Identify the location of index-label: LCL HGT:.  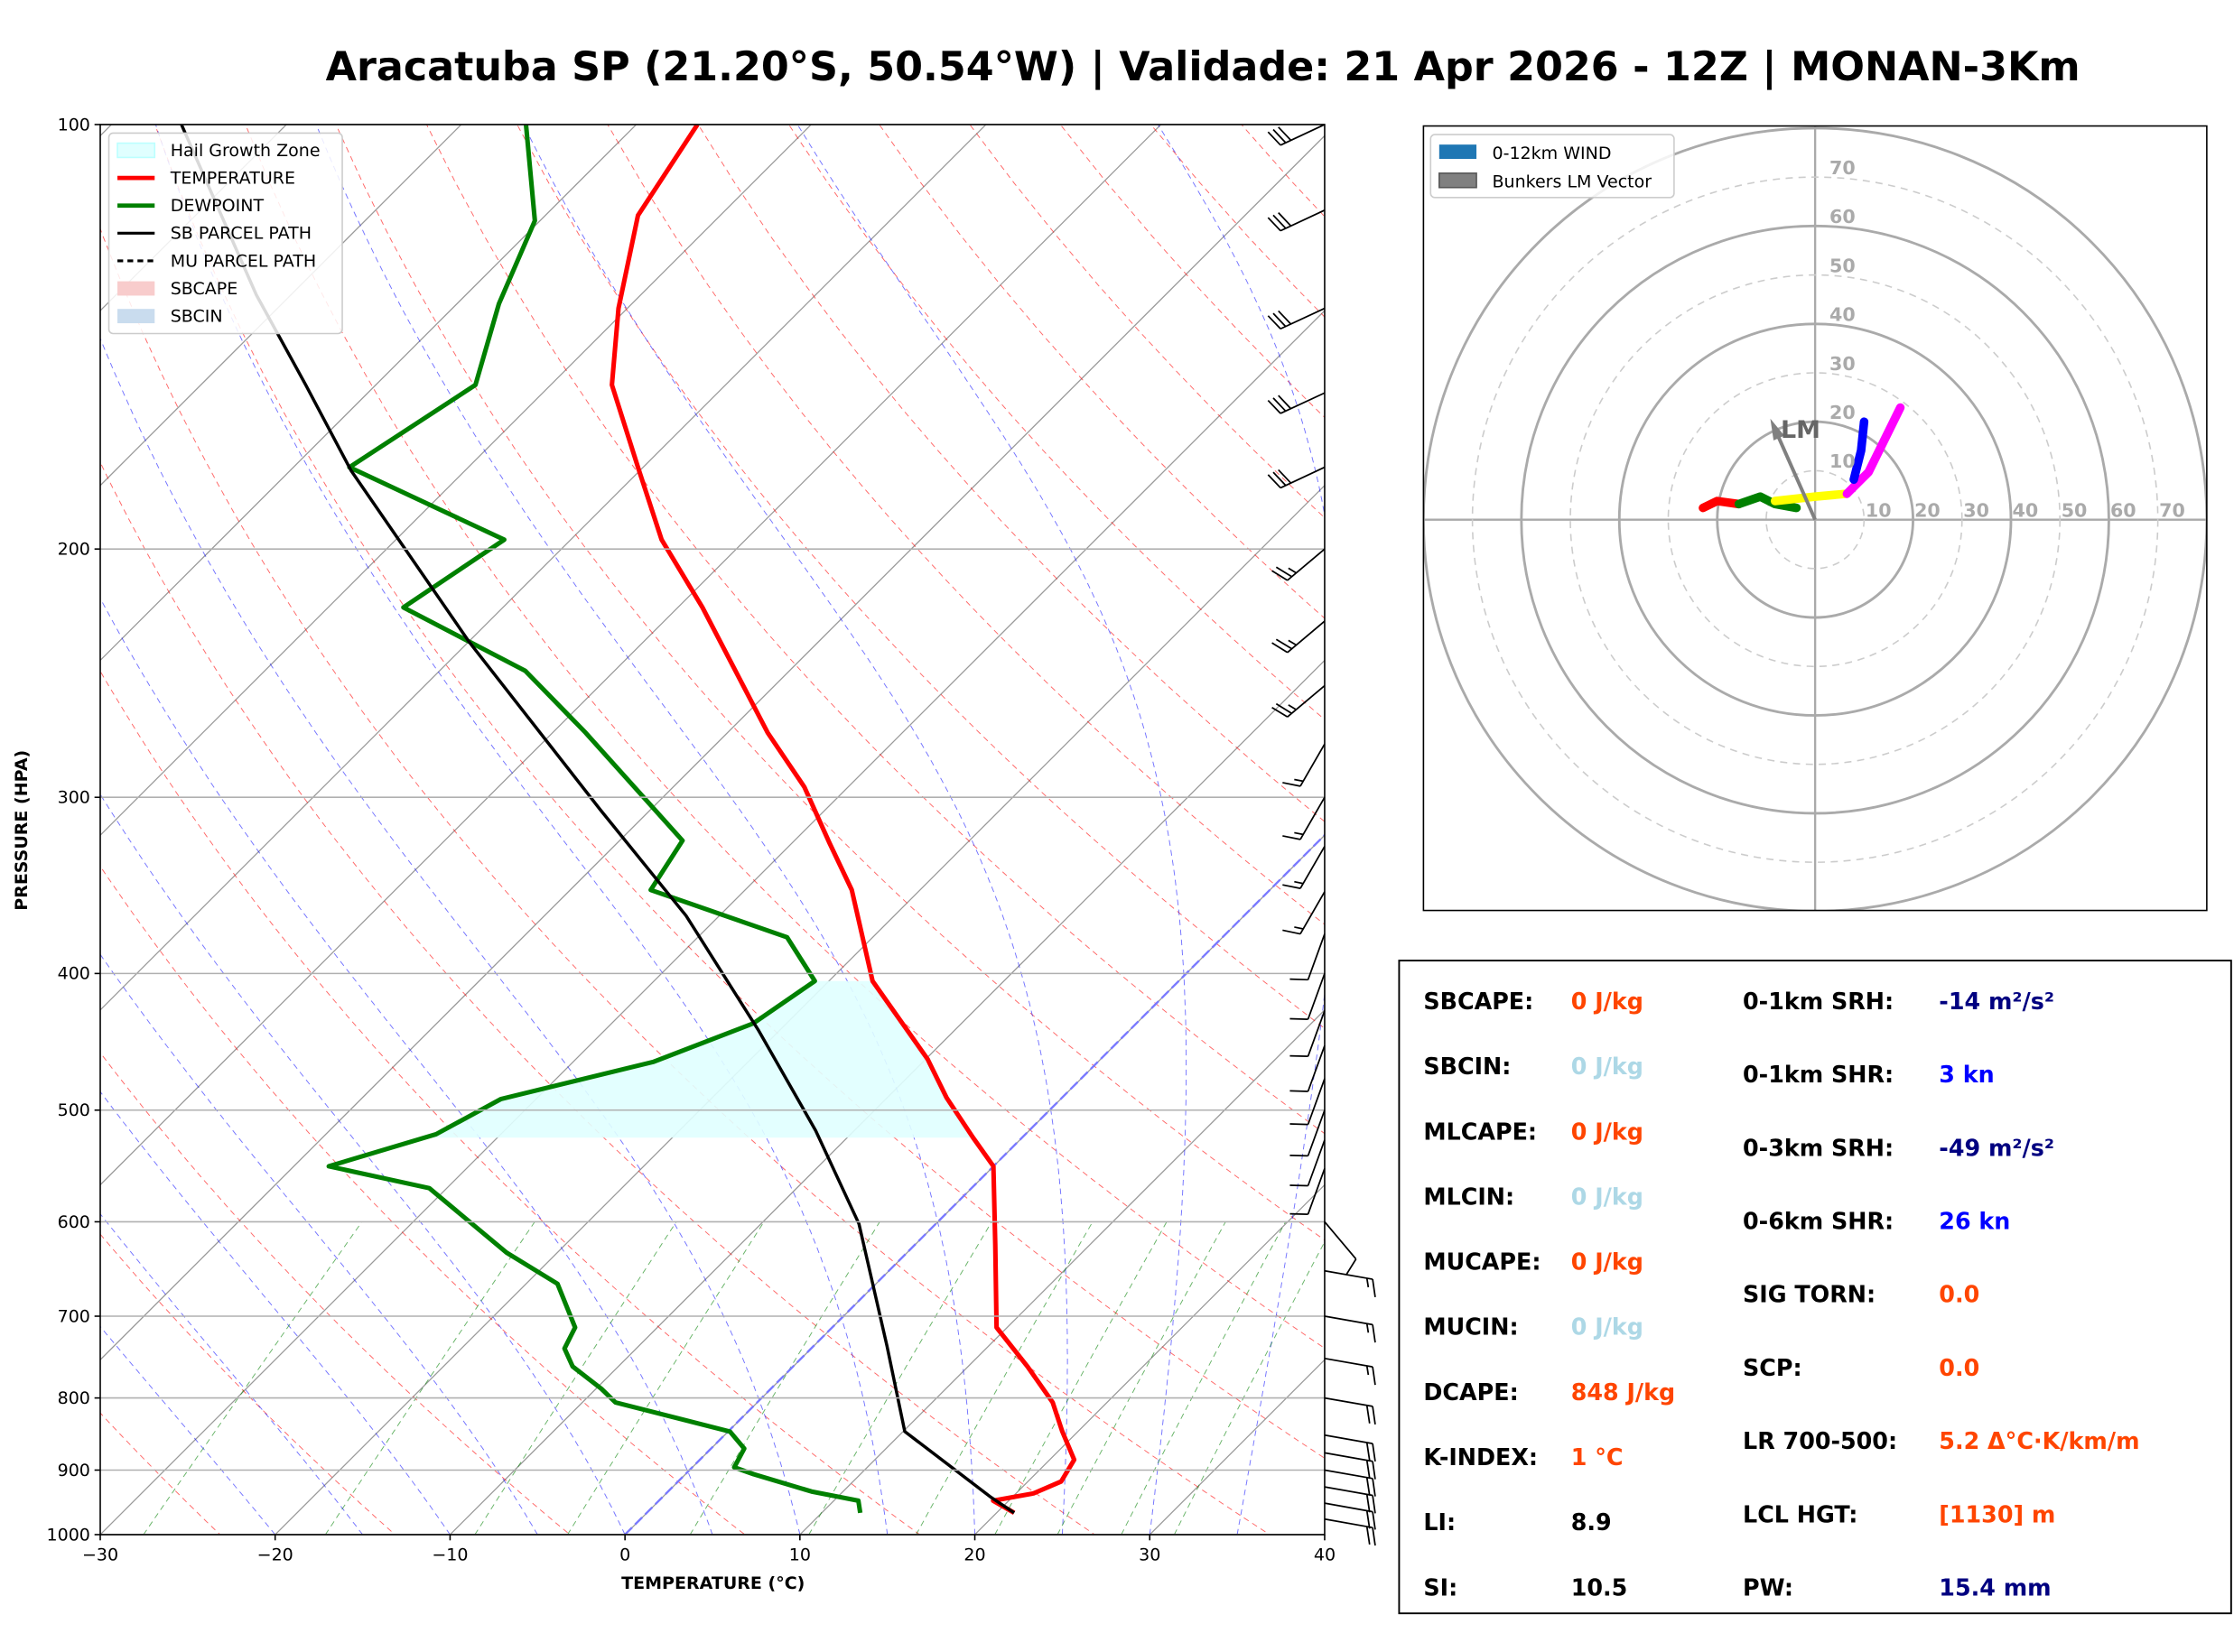
(1800, 1513).